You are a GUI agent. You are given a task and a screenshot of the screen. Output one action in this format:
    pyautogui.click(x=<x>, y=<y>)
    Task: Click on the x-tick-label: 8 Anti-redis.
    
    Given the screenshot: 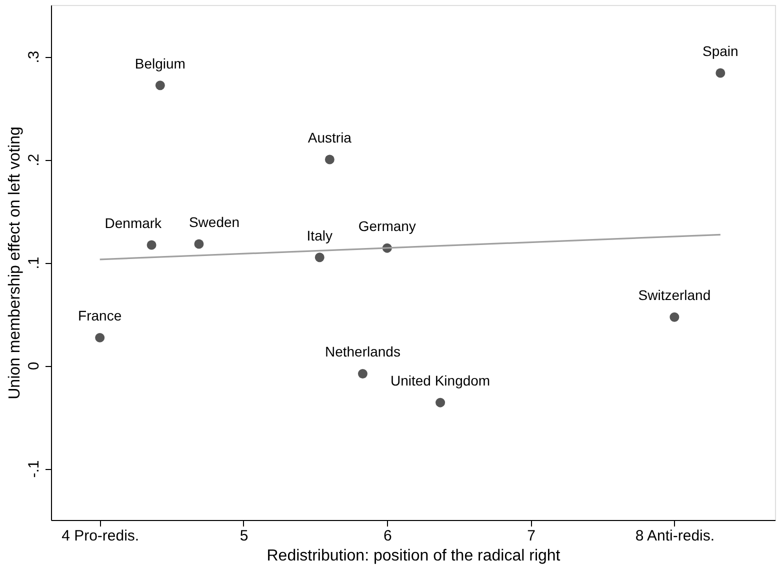 What is the action you would take?
    pyautogui.click(x=675, y=536)
    